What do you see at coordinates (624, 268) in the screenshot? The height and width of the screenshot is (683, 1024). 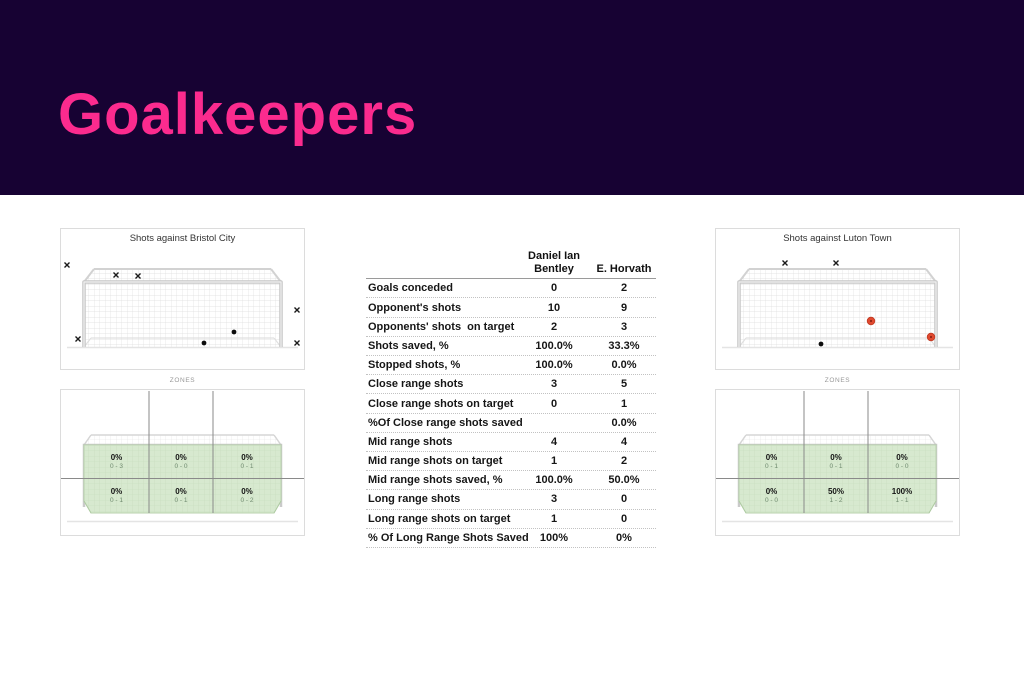 I see `table-header-horvath: E. Horvath` at bounding box center [624, 268].